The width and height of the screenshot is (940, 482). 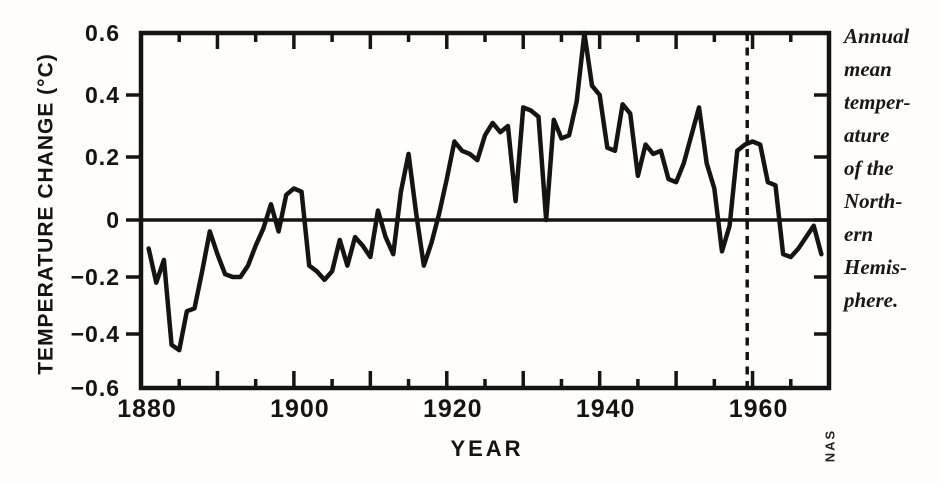 I want to click on caption-line: temper-, so click(x=877, y=102).